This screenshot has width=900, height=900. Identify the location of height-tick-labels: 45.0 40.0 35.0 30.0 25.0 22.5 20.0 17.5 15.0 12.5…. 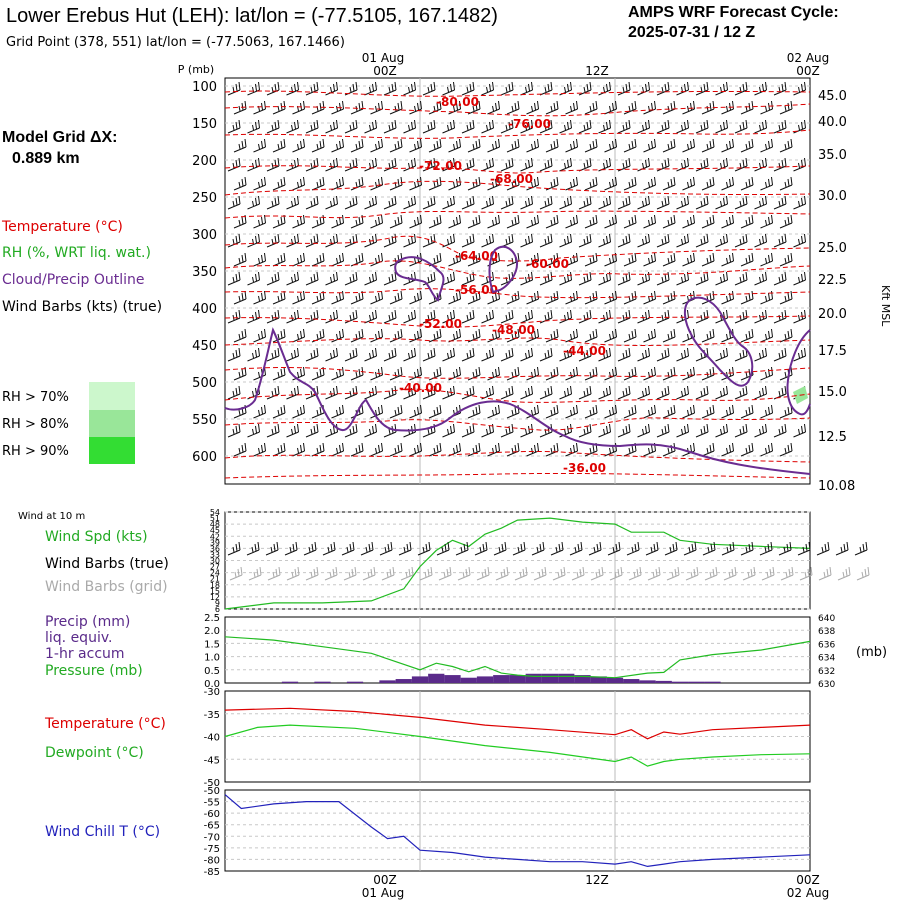
(836, 291).